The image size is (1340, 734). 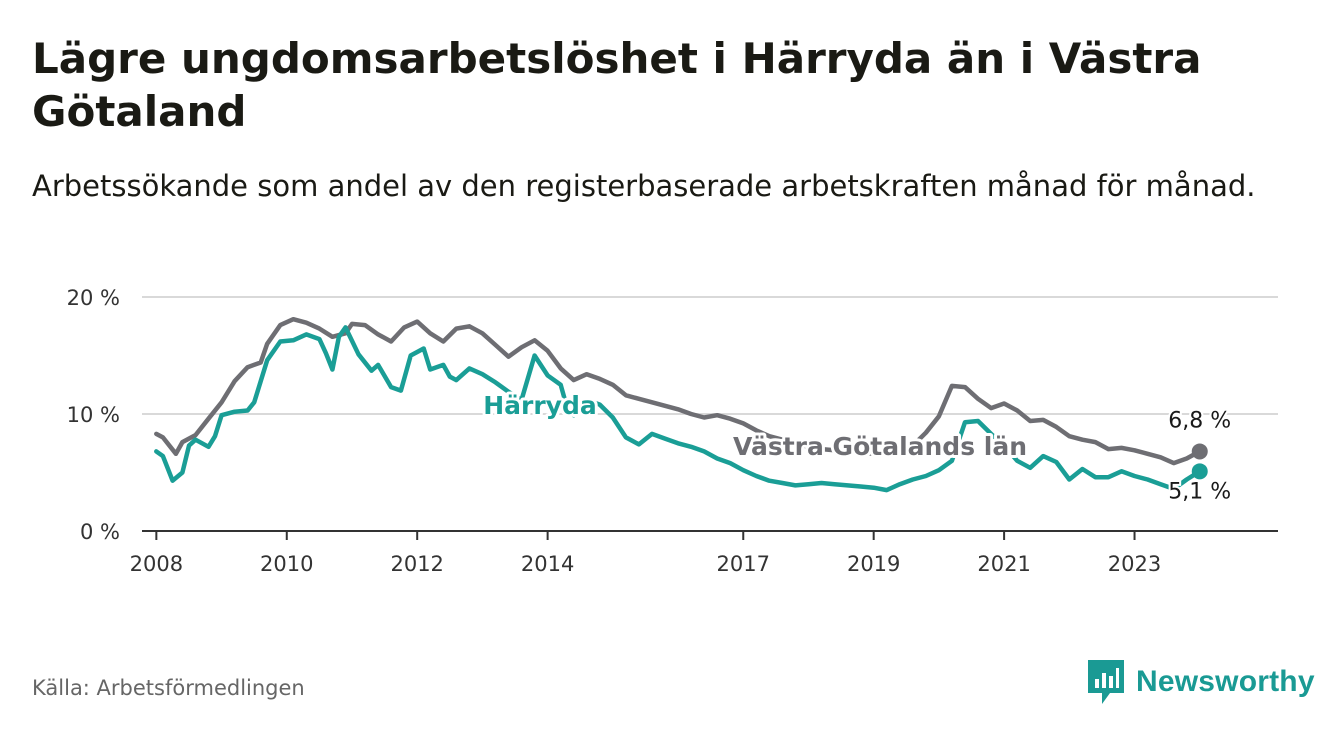 What do you see at coordinates (1225, 681) in the screenshot?
I see `brand-name: Newsworthy` at bounding box center [1225, 681].